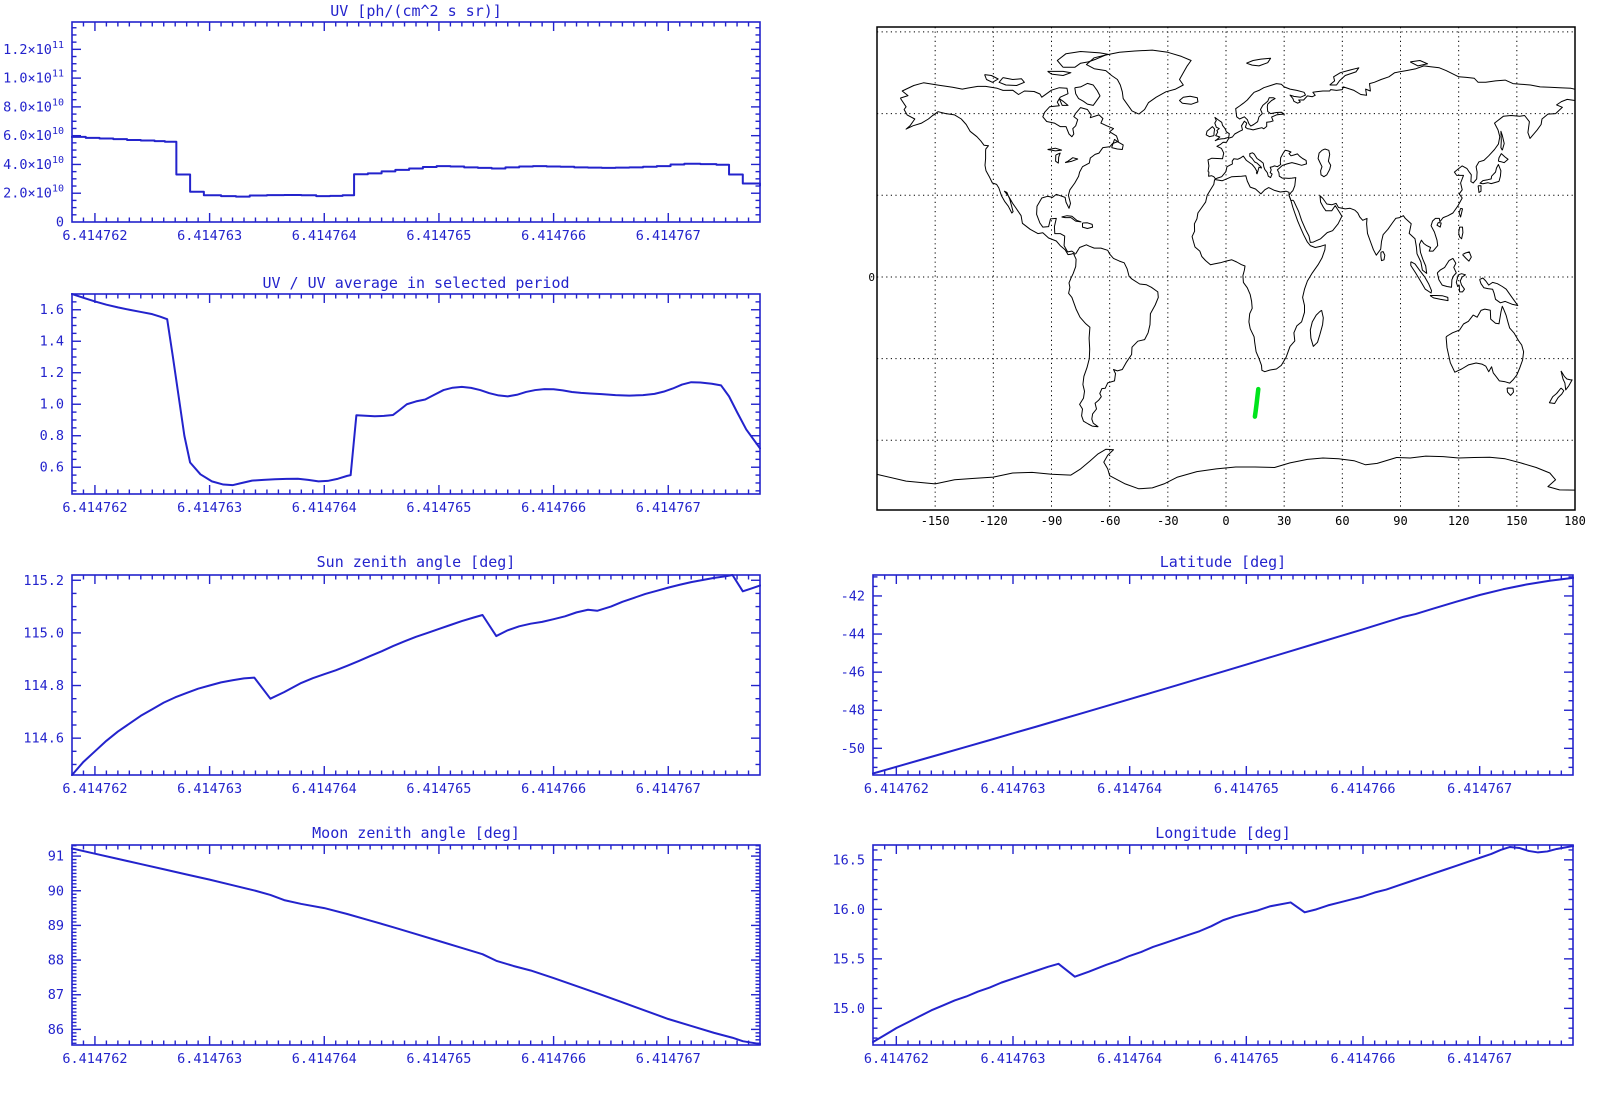 This screenshot has width=1600, height=1100. What do you see at coordinates (43, 581) in the screenshot?
I see `svg-text: 115.2` at bounding box center [43, 581].